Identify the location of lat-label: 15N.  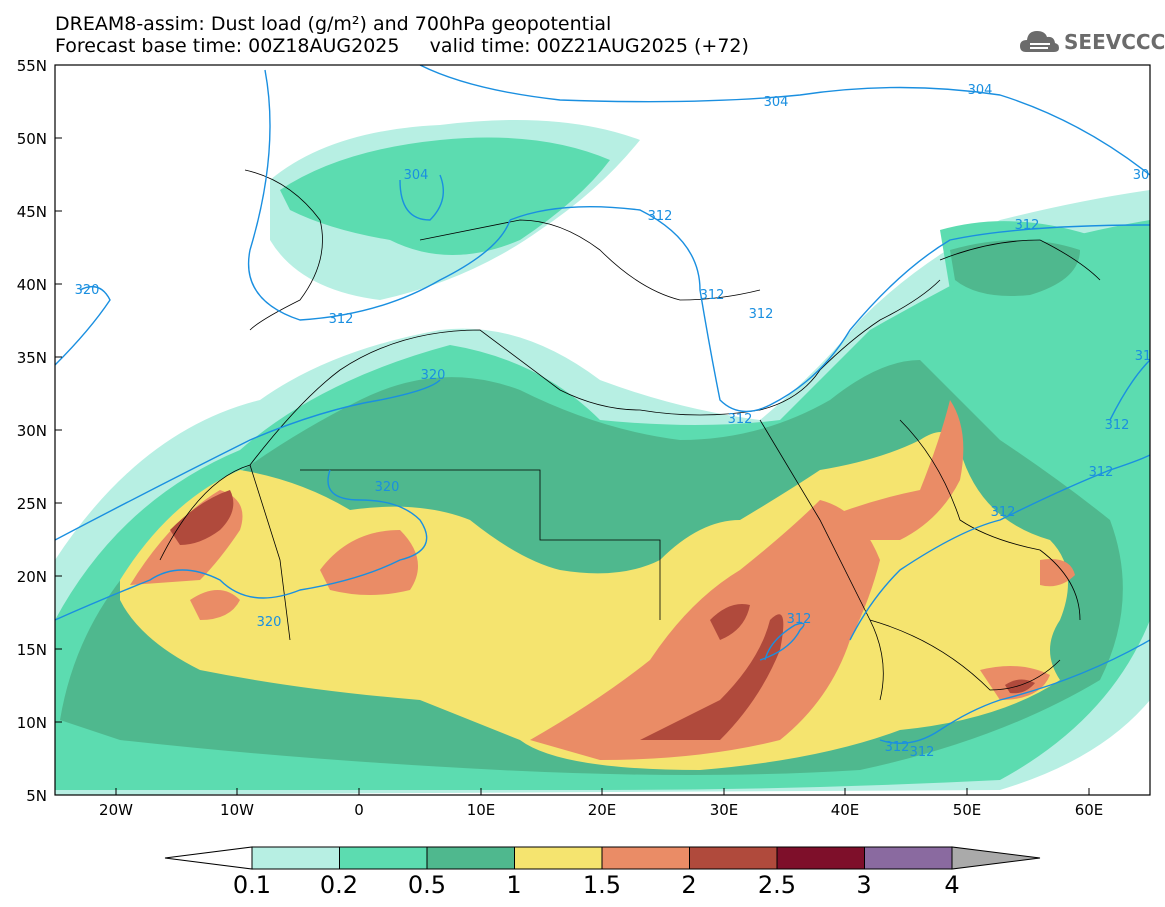
(32, 650).